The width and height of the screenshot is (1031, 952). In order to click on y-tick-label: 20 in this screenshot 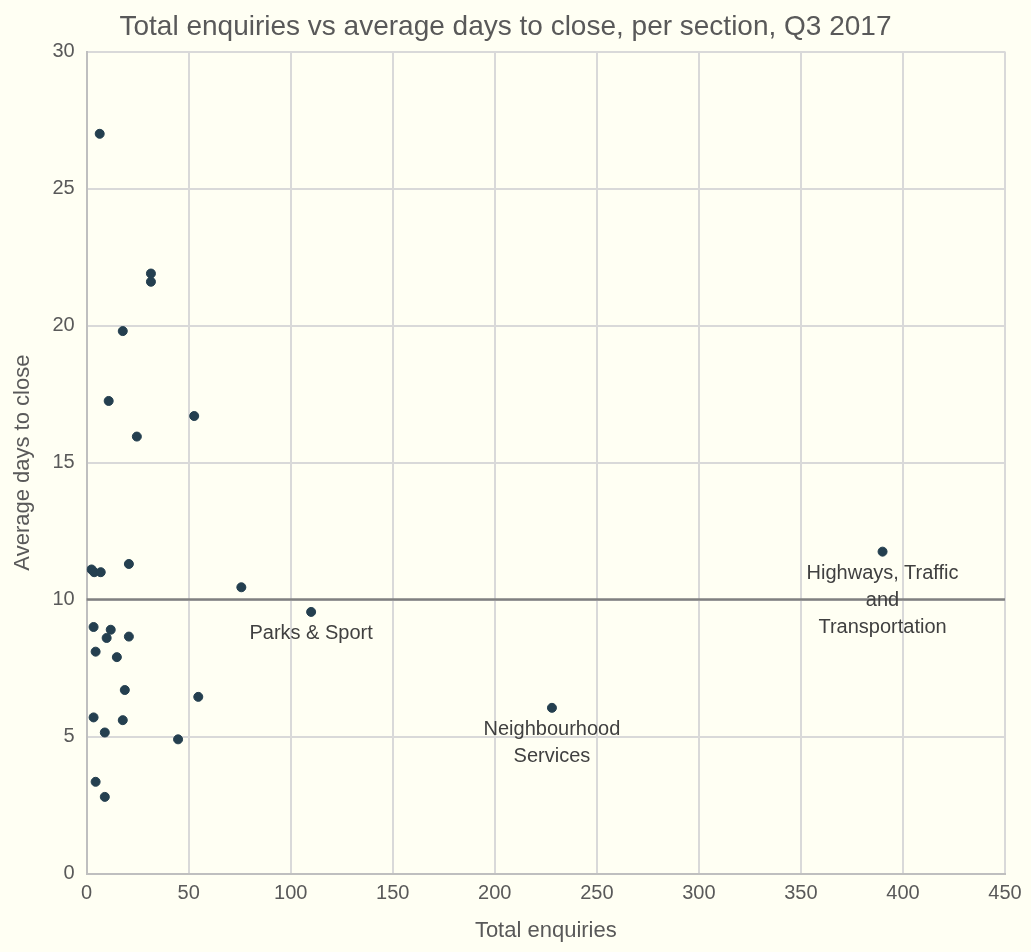, I will do `click(63, 324)`.